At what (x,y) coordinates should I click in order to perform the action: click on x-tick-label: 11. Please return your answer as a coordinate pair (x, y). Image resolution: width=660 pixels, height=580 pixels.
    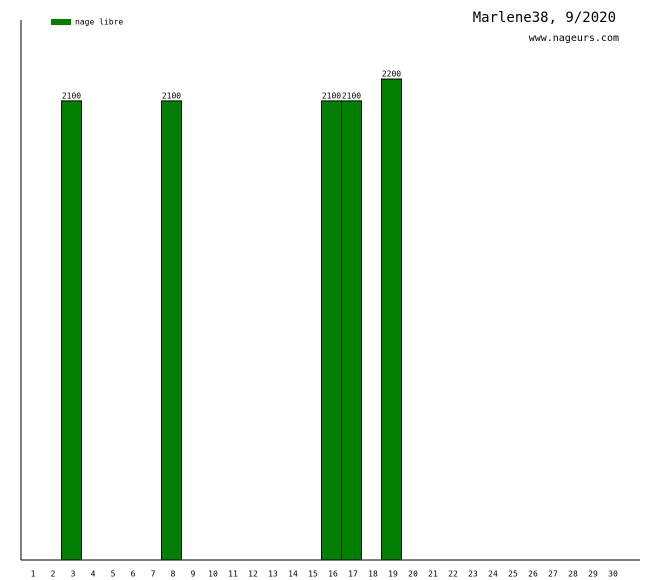
    Looking at the image, I should click on (233, 574).